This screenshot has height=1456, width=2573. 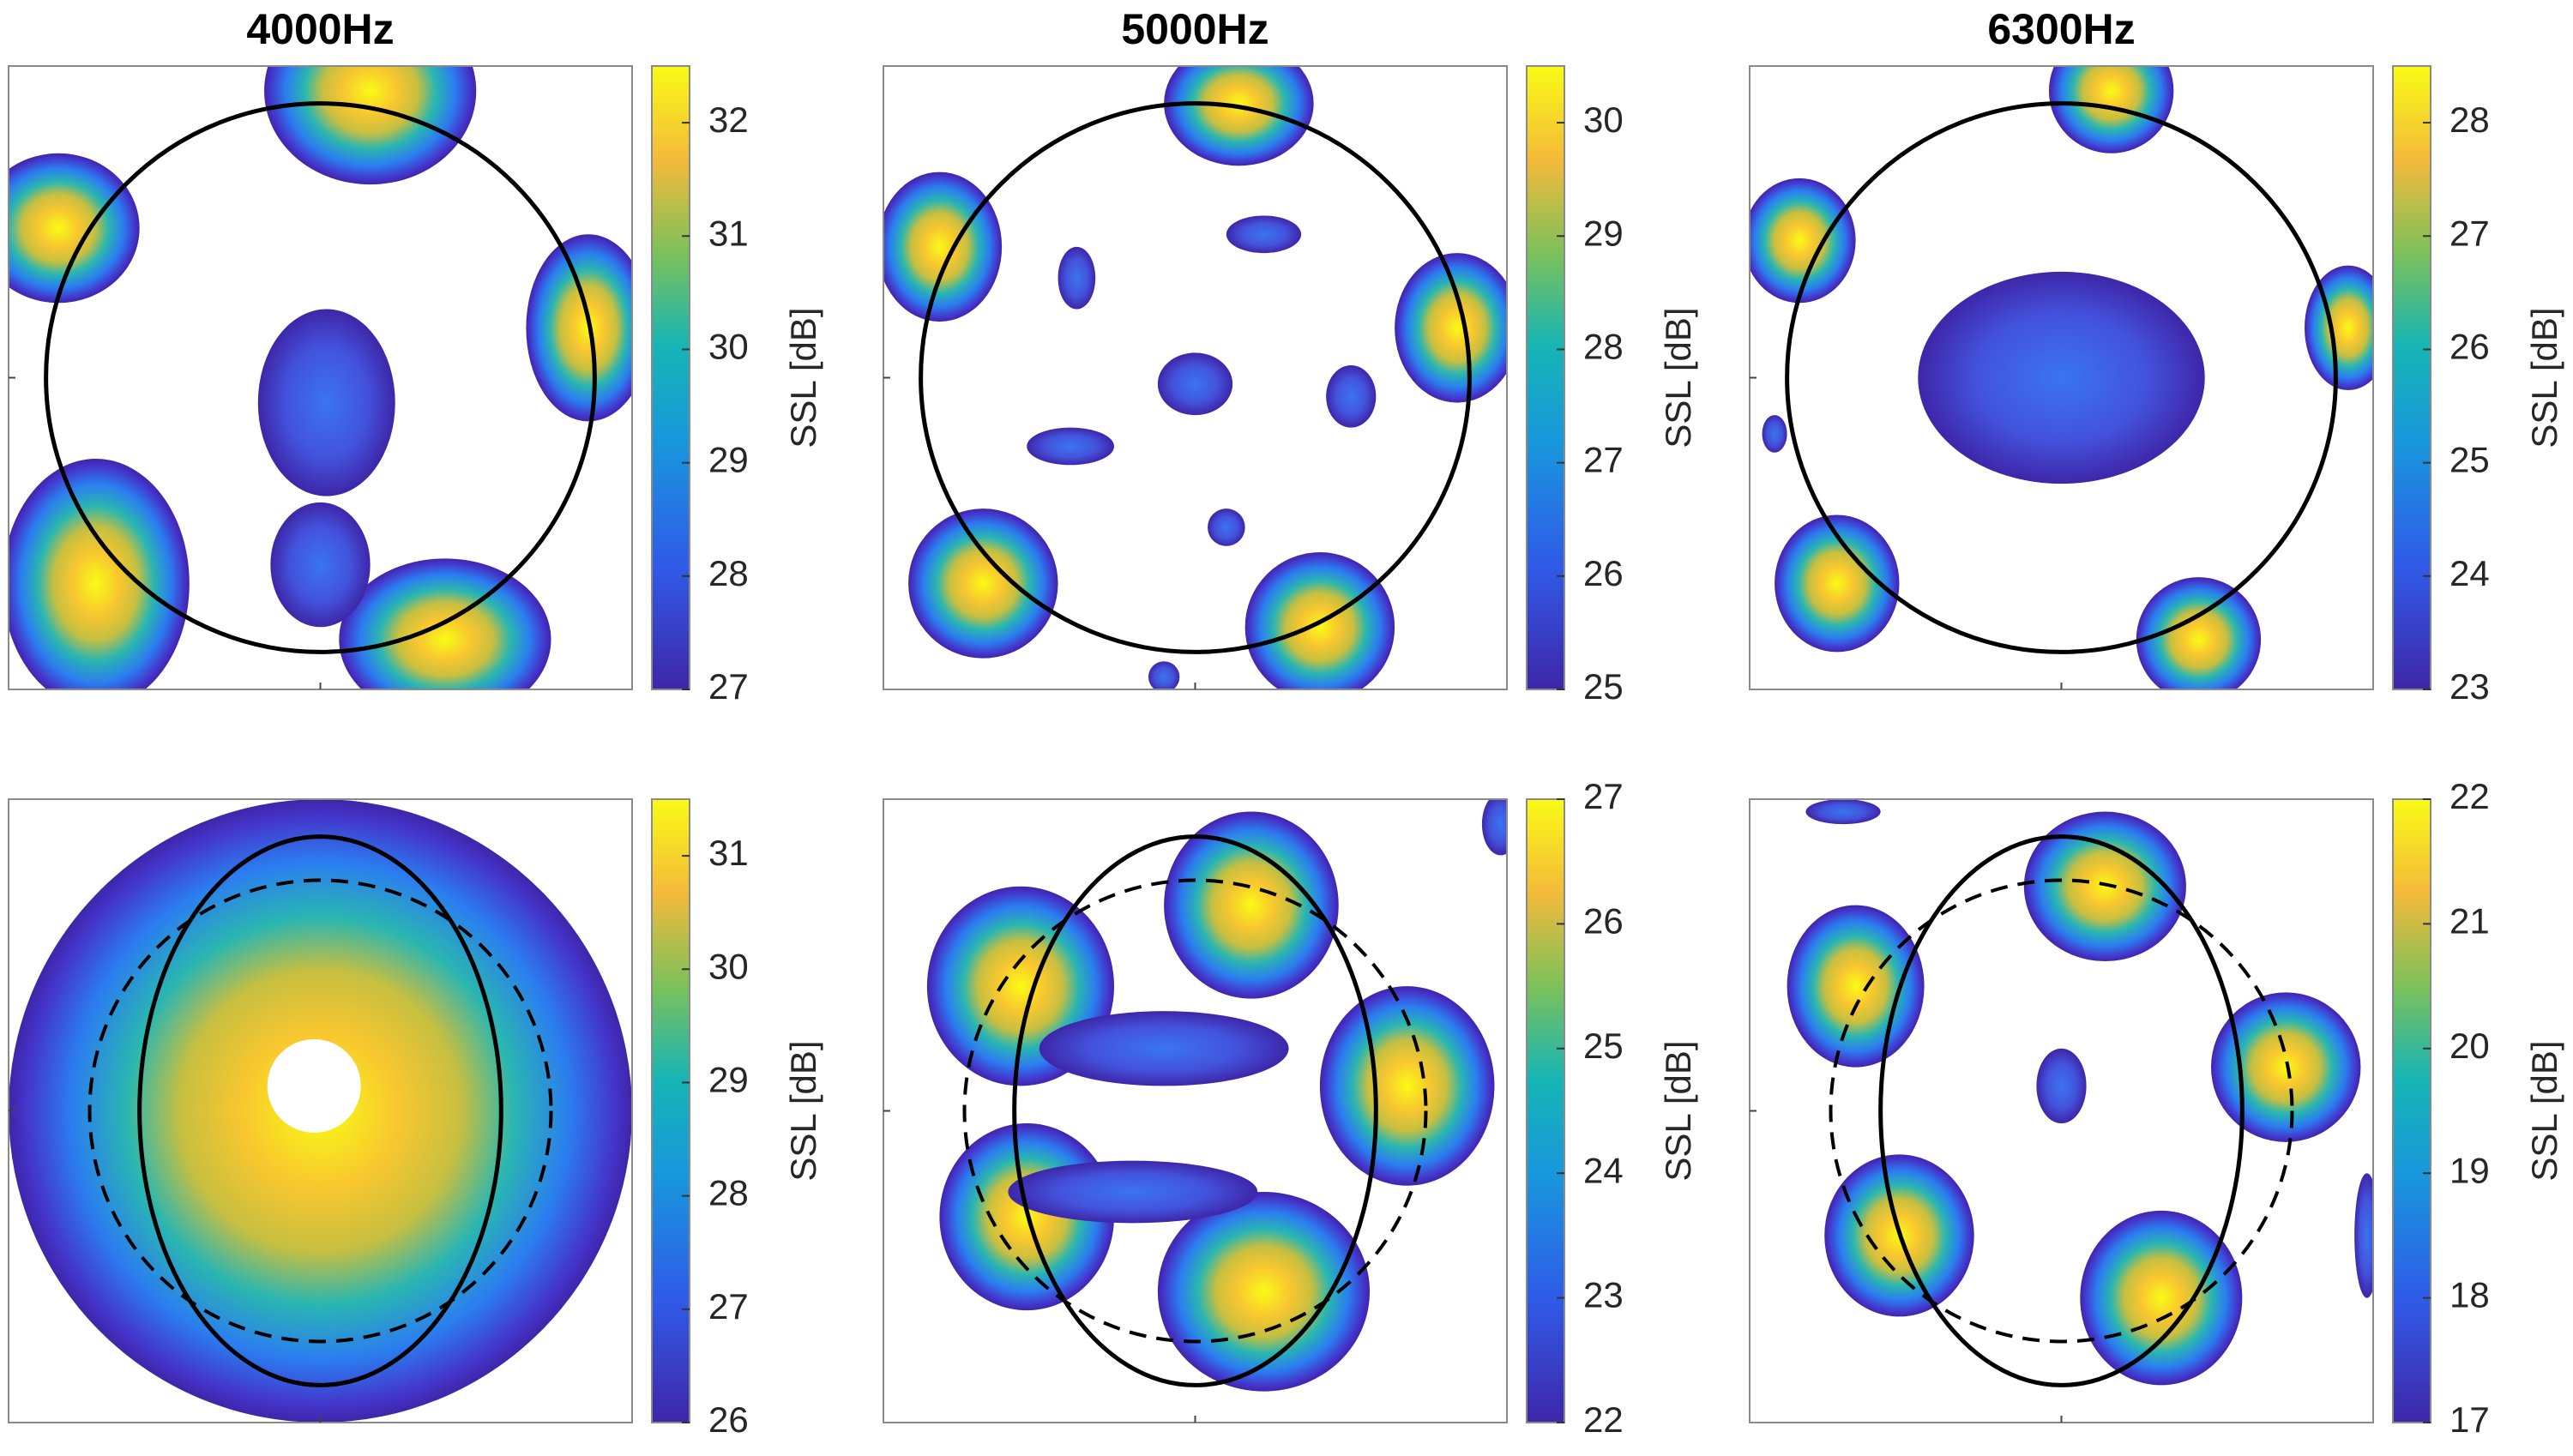 I want to click on colorbar-tick-label: 31, so click(x=728, y=233).